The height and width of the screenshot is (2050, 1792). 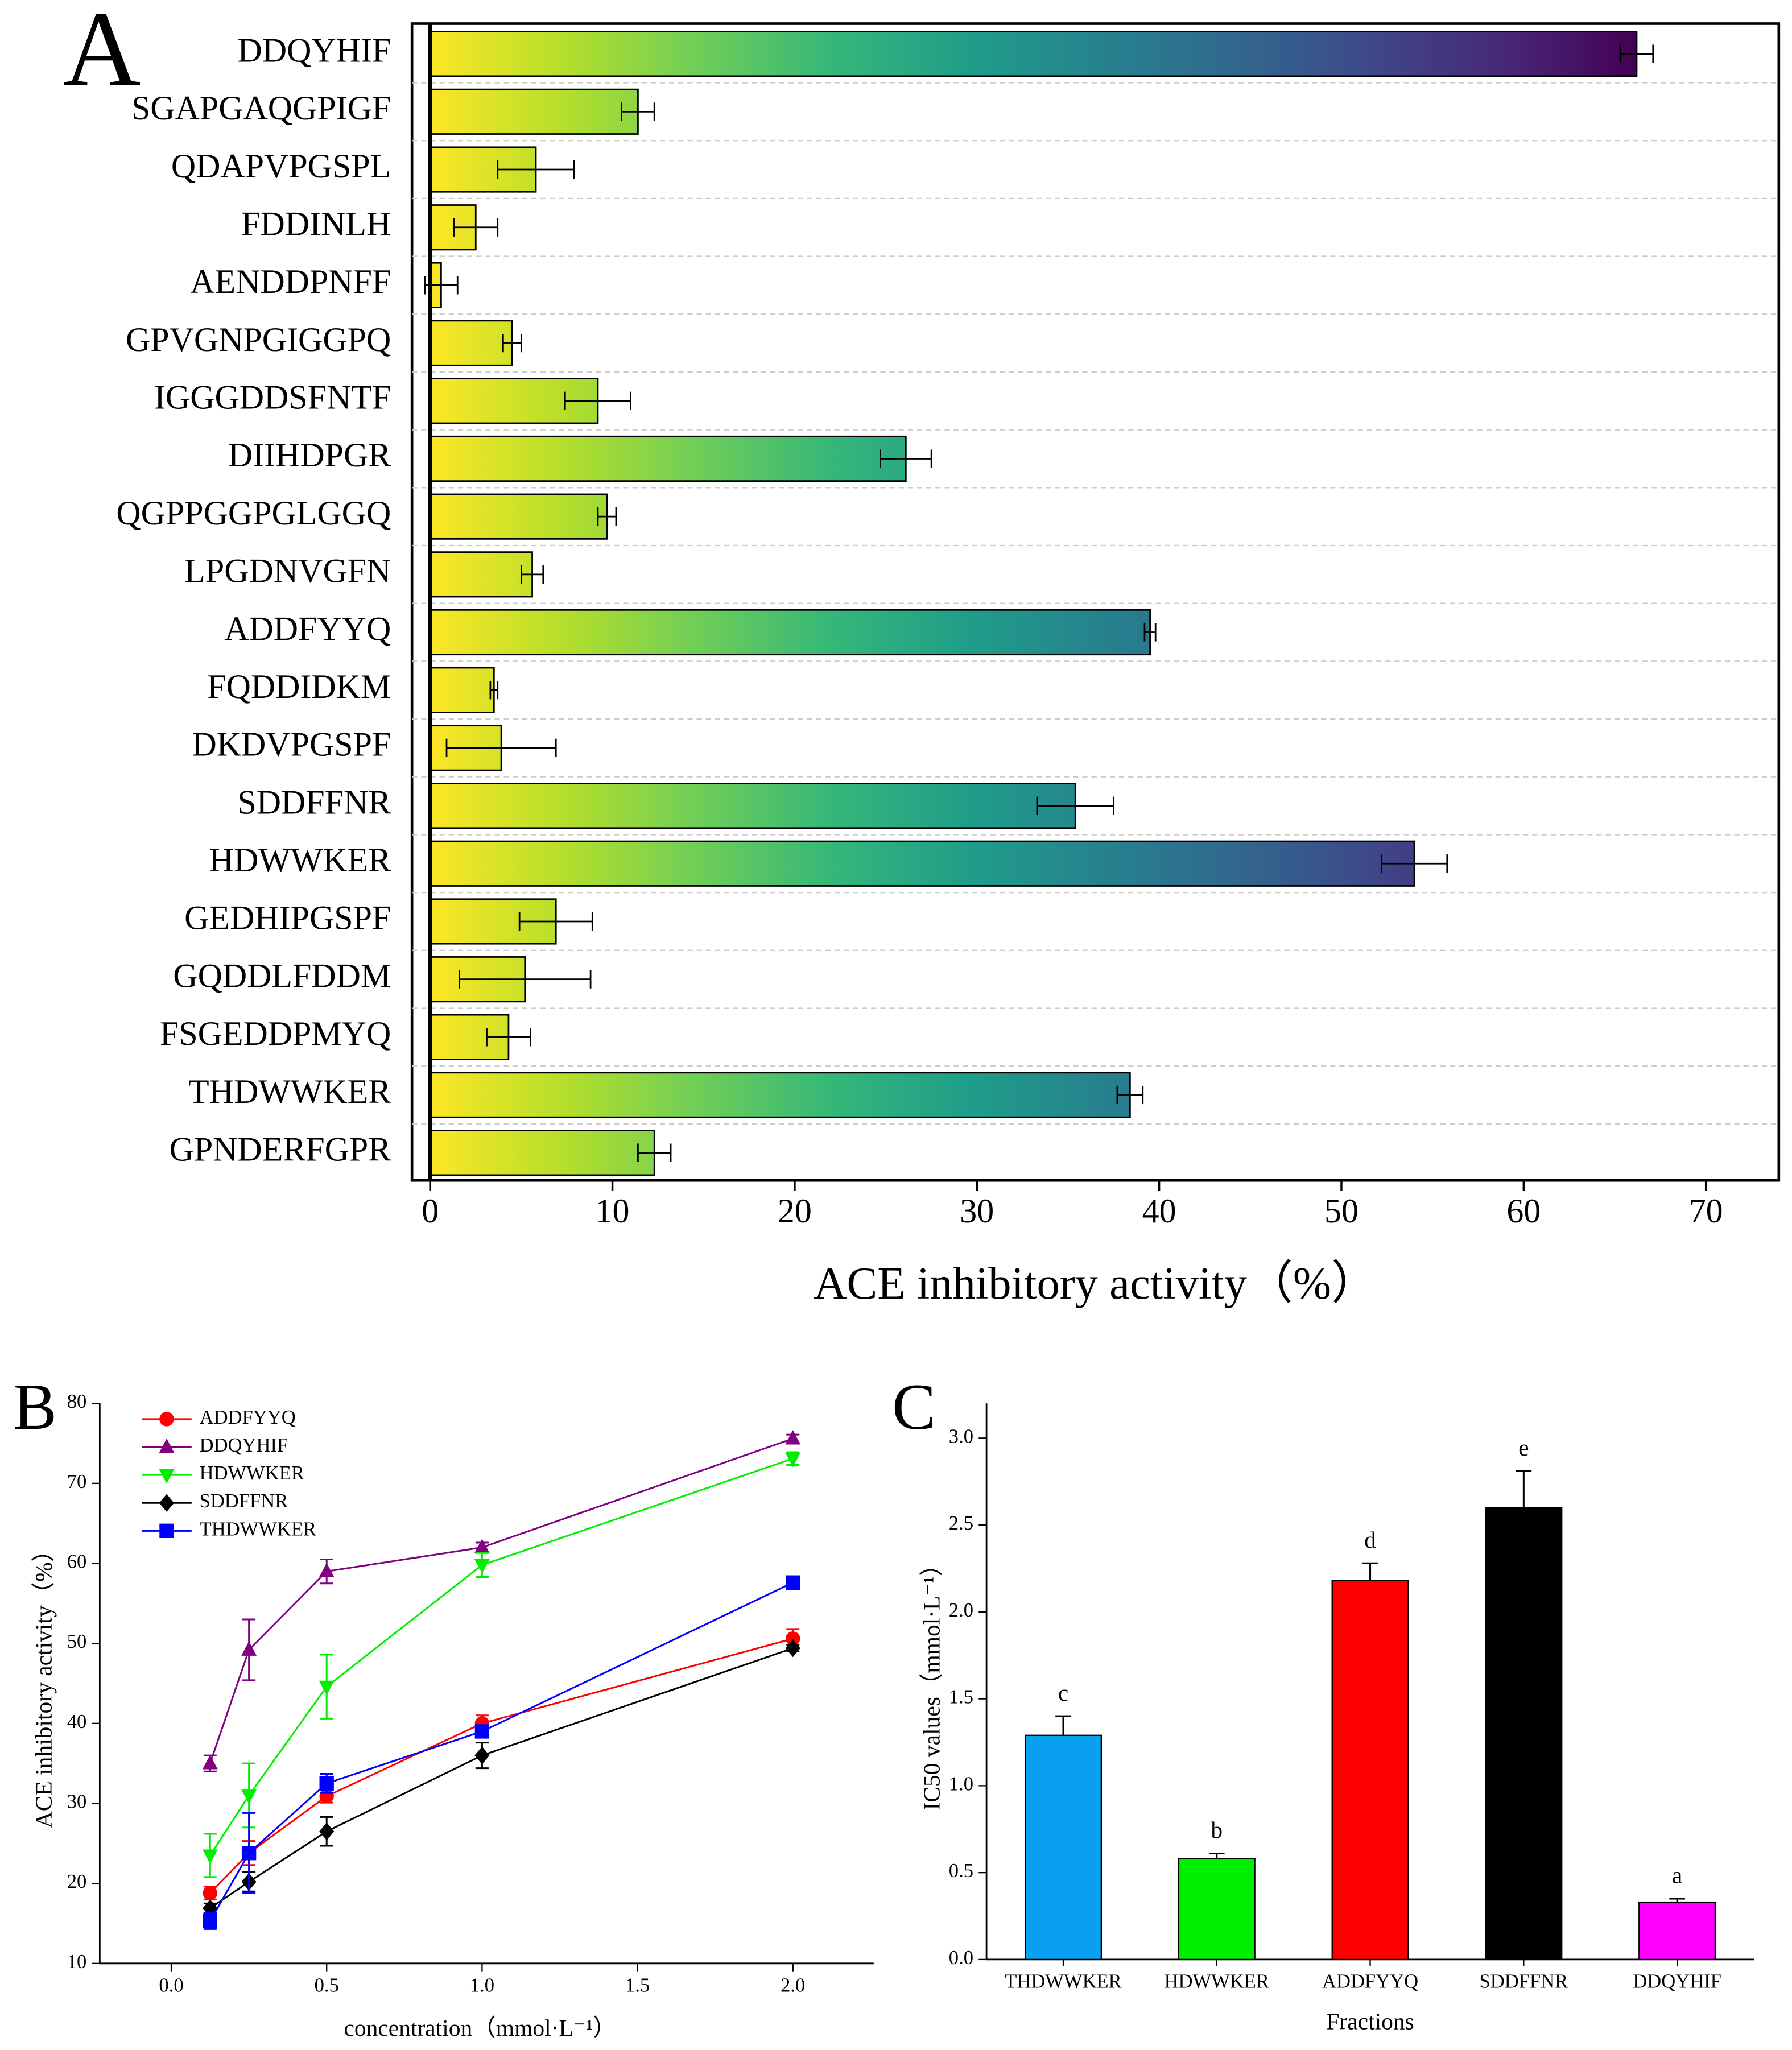 What do you see at coordinates (287, 571) in the screenshot?
I see `category-label: LPGDNVGFN` at bounding box center [287, 571].